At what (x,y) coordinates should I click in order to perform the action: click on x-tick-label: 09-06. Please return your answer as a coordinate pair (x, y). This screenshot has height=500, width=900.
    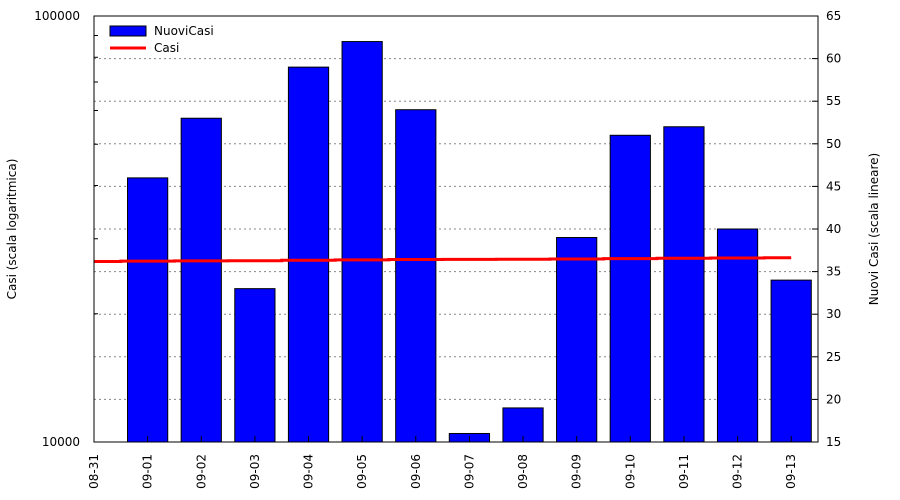
    Looking at the image, I should click on (416, 471).